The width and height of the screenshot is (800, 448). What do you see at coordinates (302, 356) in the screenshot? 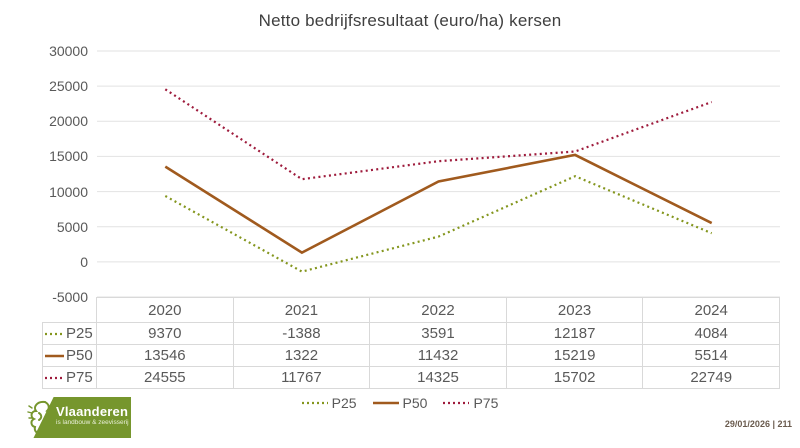
I see `table-value-cell: 1322` at bounding box center [302, 356].